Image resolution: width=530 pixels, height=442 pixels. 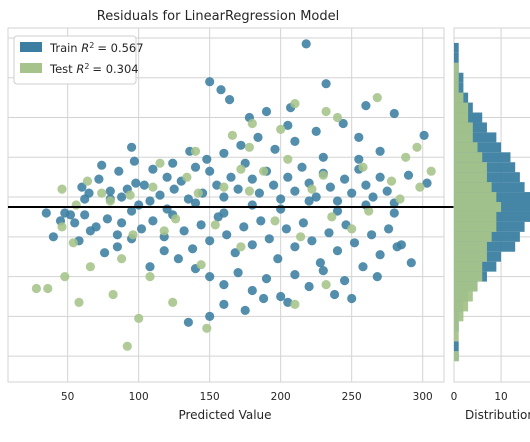 What do you see at coordinates (78, 60) in the screenshot?
I see `legend: Train R2 = 0.567 Test R2 = 0.304` at bounding box center [78, 60].